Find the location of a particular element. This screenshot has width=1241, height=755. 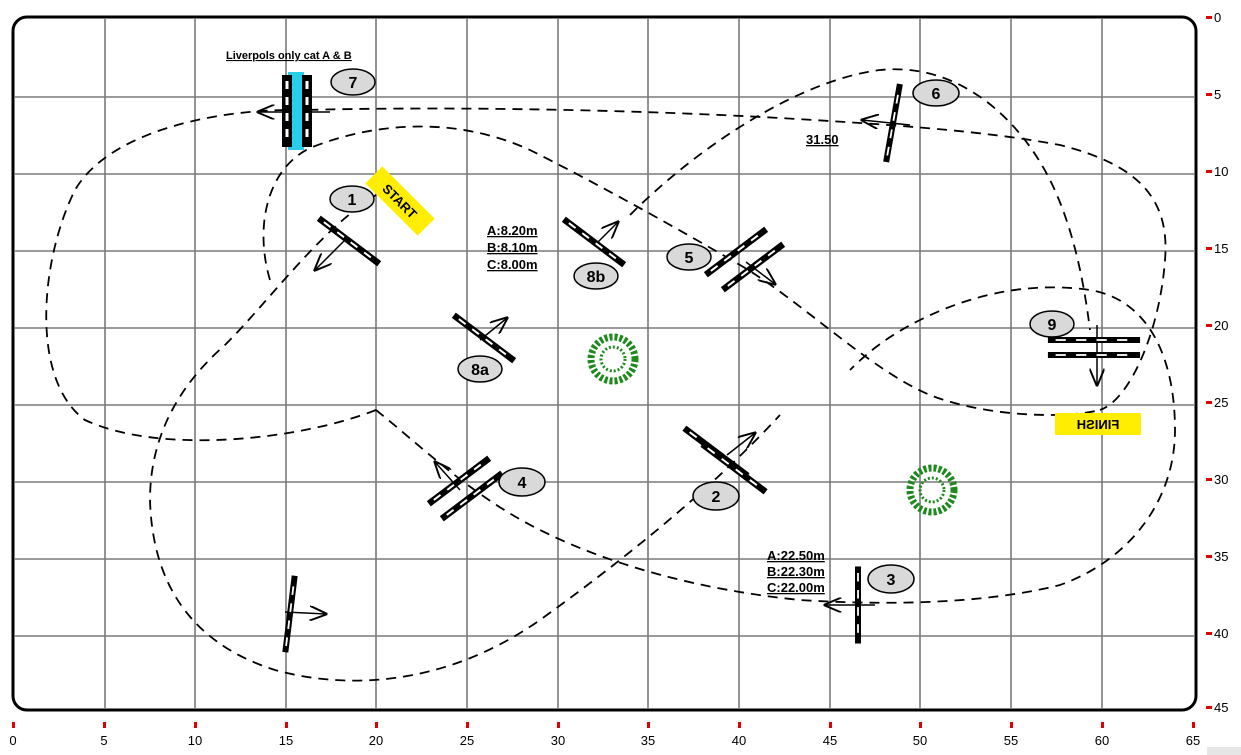

x-tick-label: 20 is located at coordinates (376, 740).